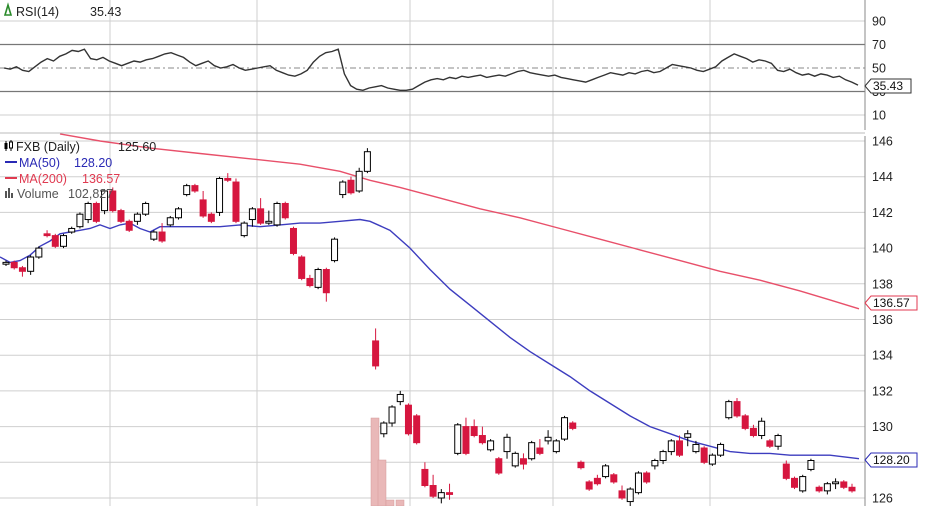 The height and width of the screenshot is (506, 931). What do you see at coordinates (891, 460) in the screenshot?
I see `ma50-value-tag-text: 128.20` at bounding box center [891, 460].